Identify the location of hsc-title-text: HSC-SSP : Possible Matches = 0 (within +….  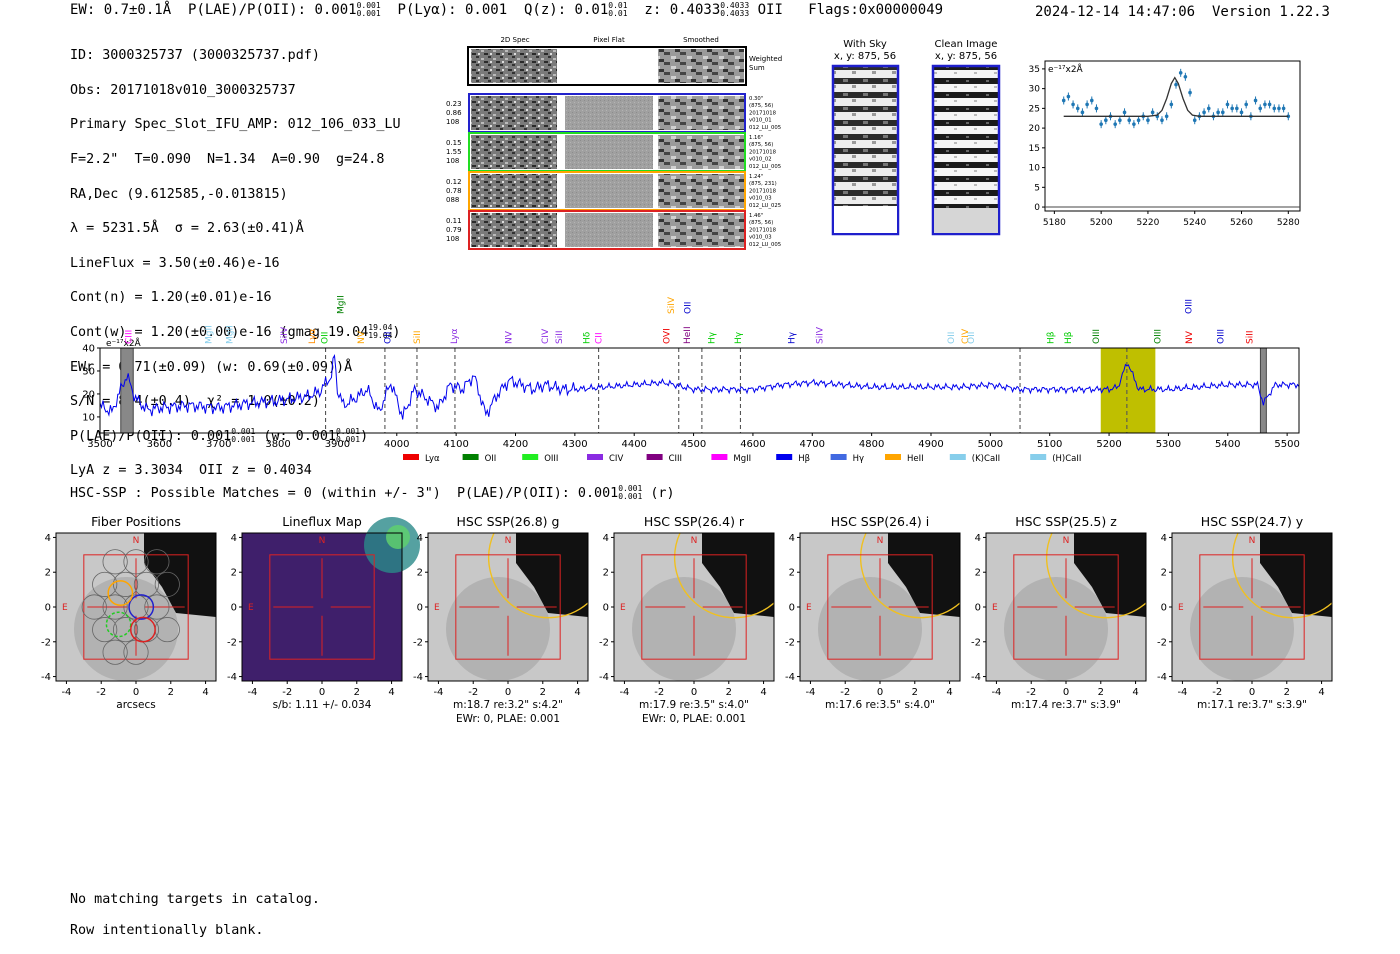
(344, 493).